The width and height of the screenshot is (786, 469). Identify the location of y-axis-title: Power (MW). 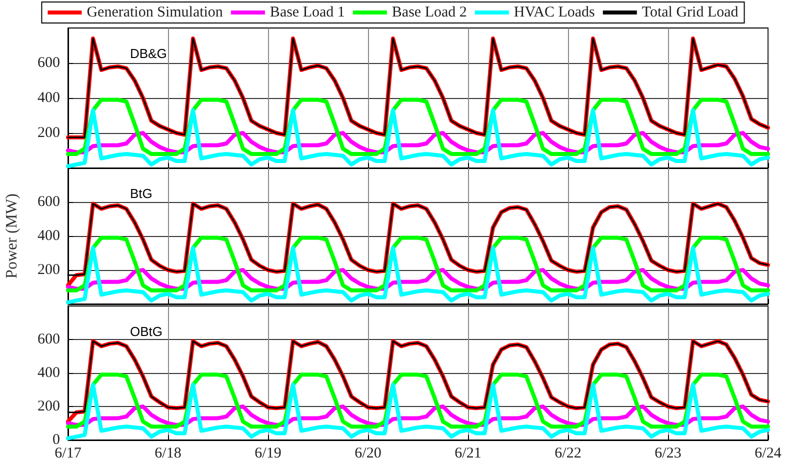
(12, 236).